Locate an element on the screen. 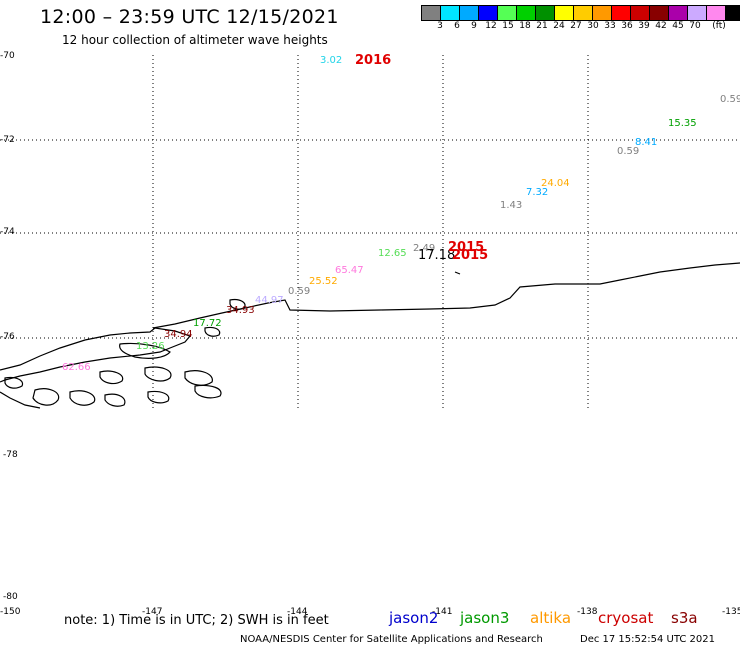 The image size is (740, 650). wave-height-value: 15.35 is located at coordinates (682, 123).